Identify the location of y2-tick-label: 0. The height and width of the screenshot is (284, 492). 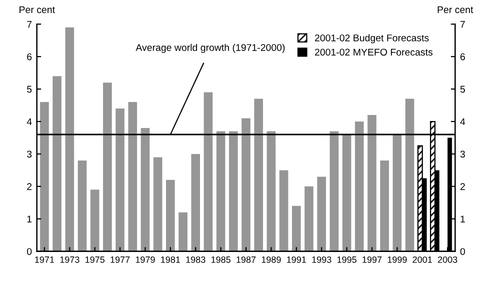
(462, 251).